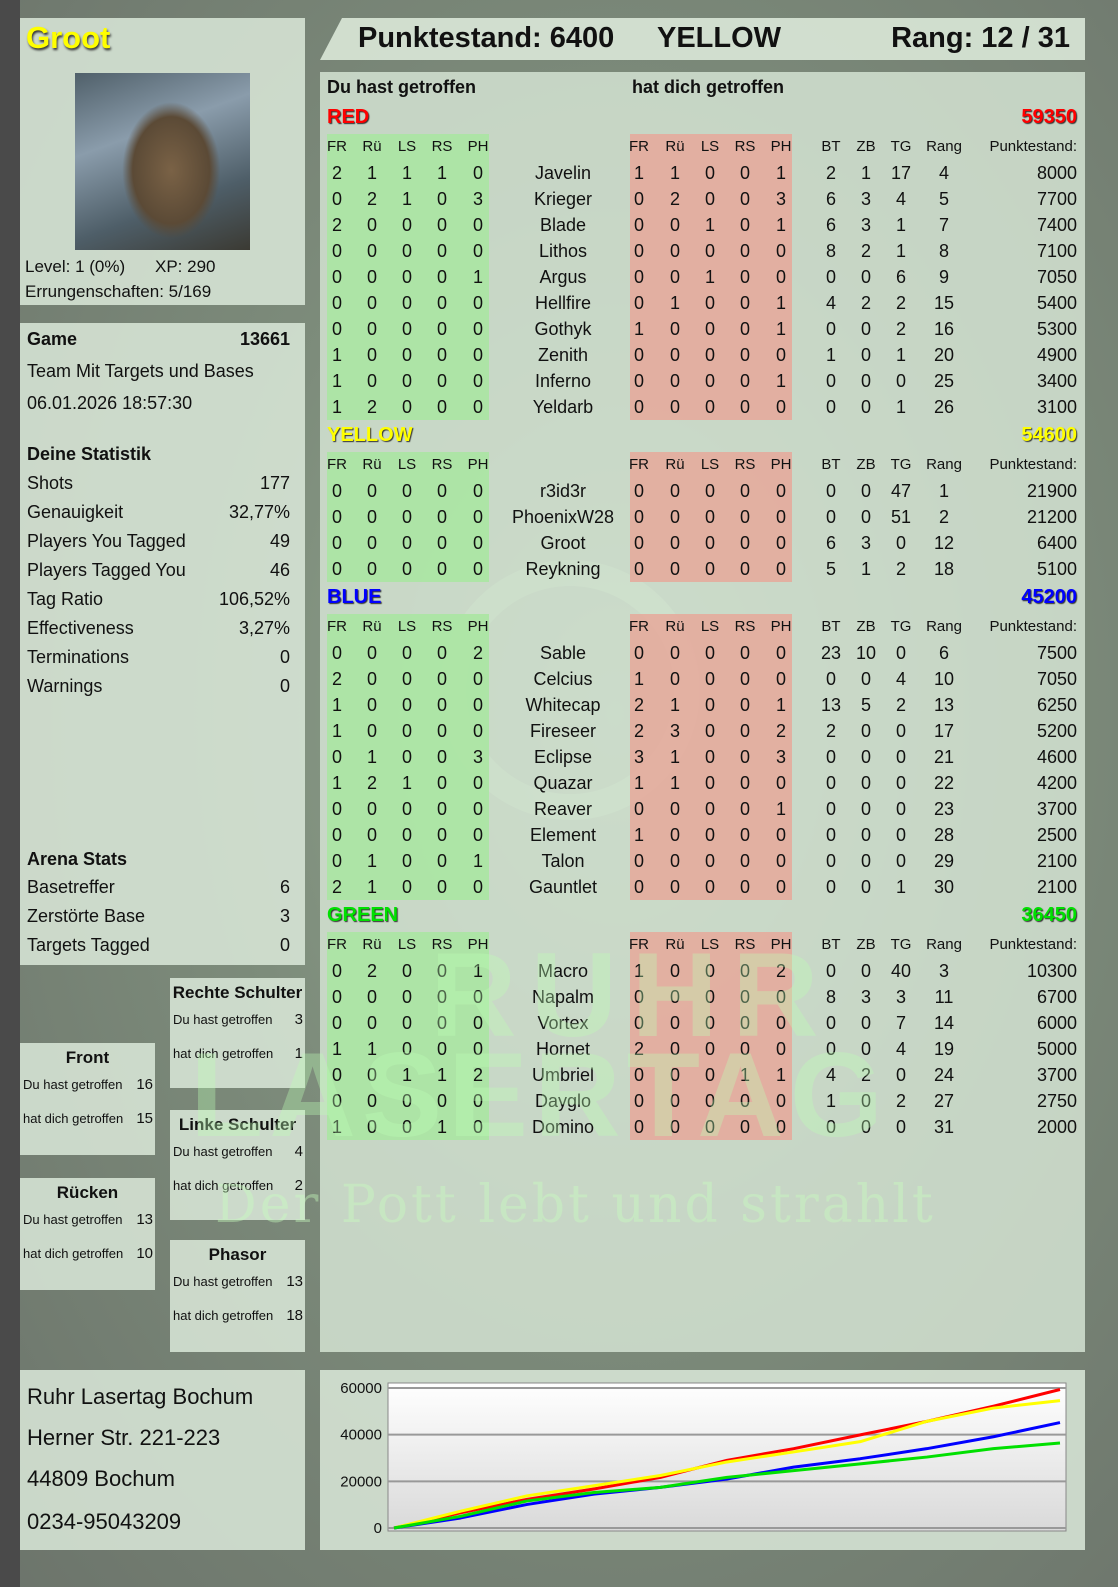  I want to click on got-col-header: LS, so click(710, 626).